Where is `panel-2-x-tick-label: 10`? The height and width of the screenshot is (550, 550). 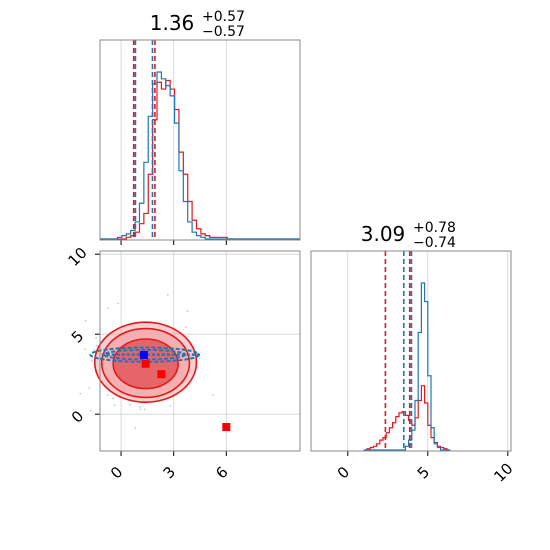
panel-2-x-tick-label: 10 is located at coordinates (503, 473).